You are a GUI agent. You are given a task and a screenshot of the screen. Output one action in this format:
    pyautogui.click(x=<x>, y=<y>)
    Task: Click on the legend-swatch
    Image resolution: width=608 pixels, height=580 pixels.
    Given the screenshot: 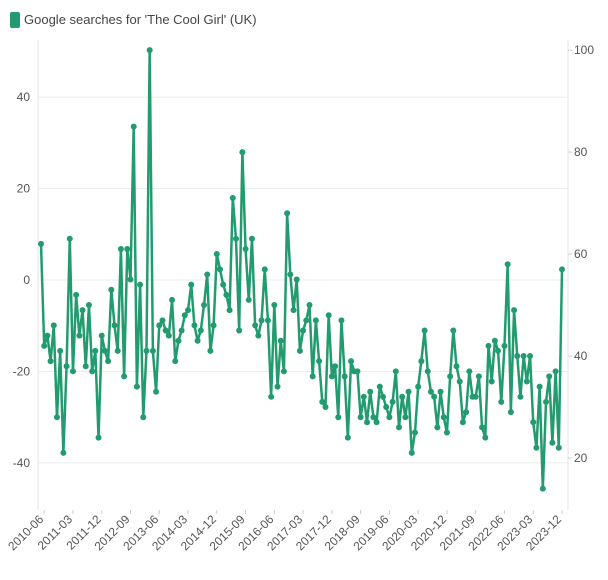 What is the action you would take?
    pyautogui.click(x=15, y=20)
    